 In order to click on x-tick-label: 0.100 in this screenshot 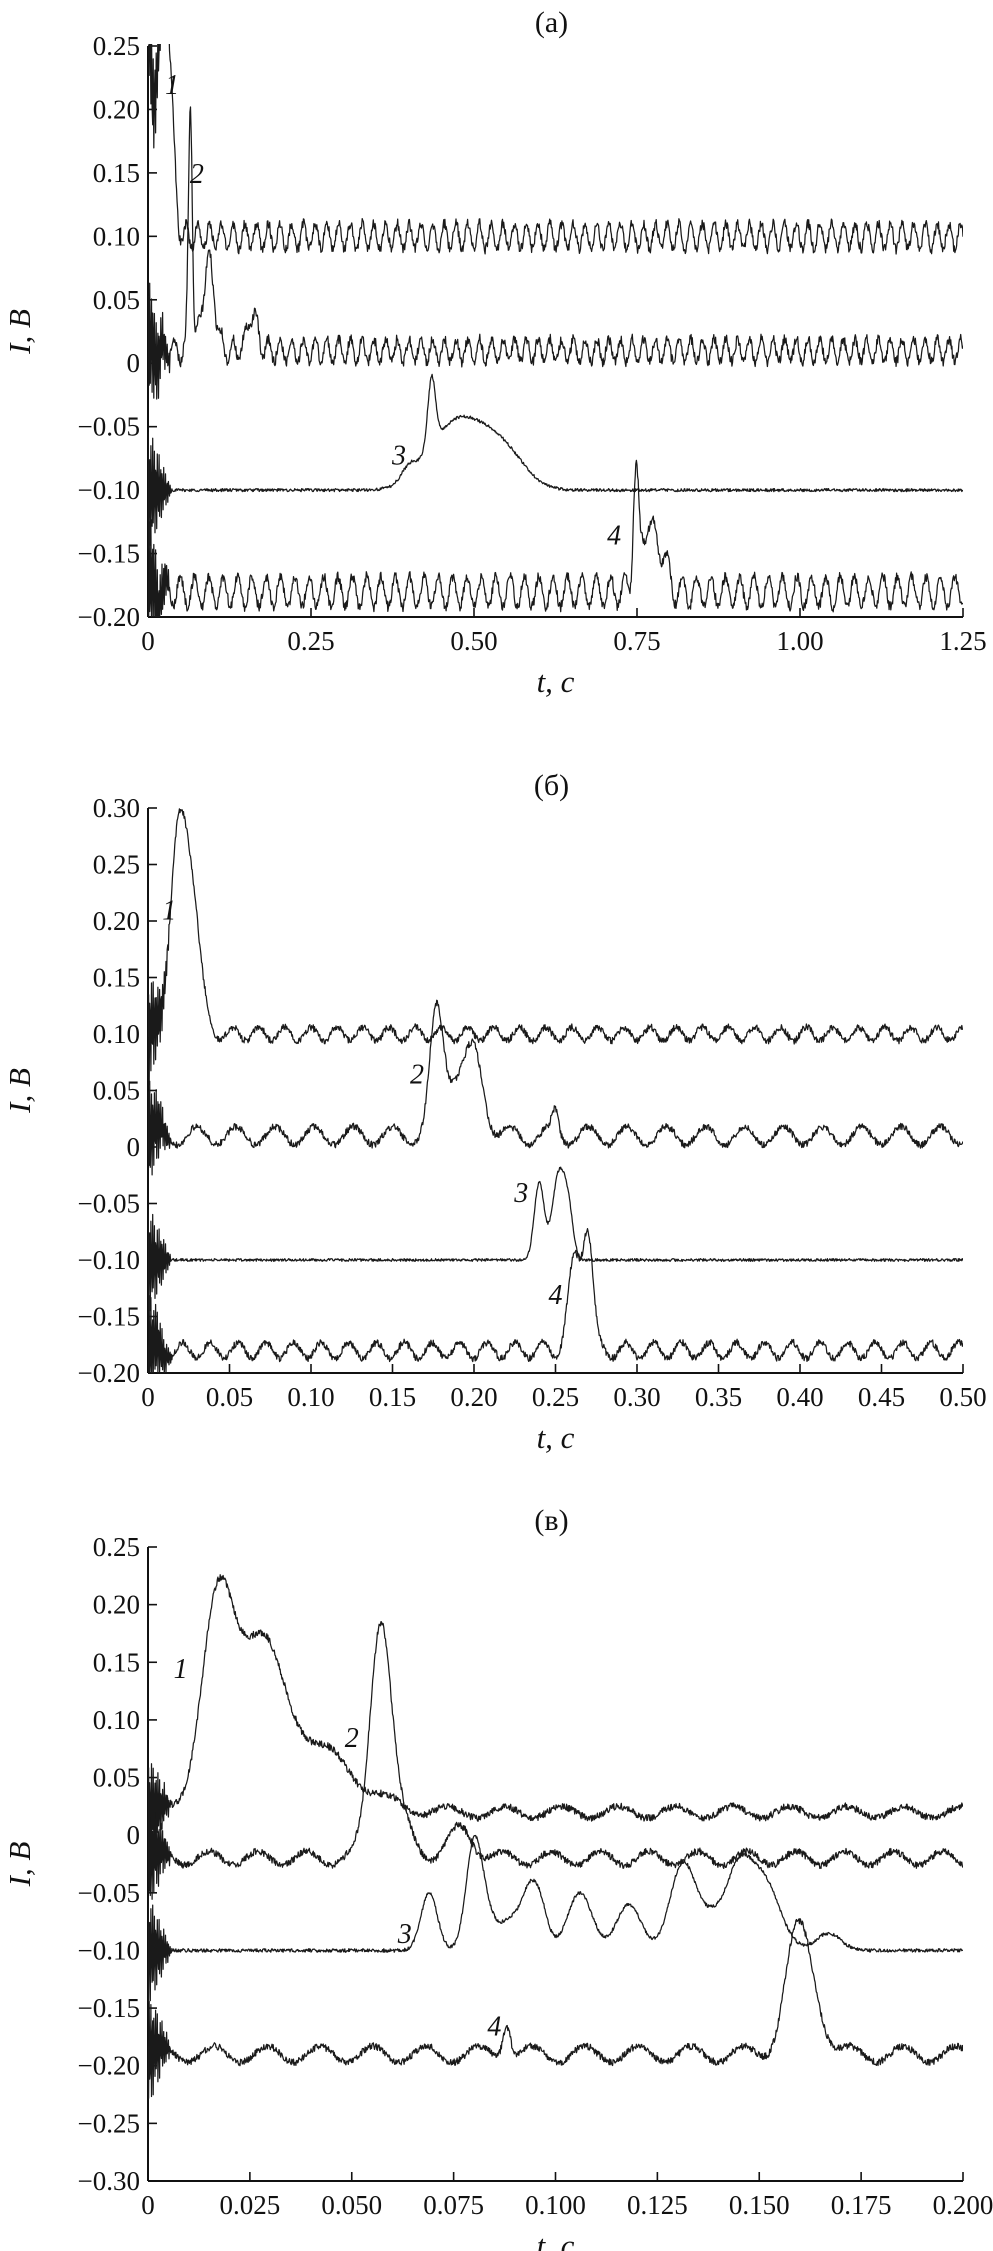, I will do `click(555, 2205)`.